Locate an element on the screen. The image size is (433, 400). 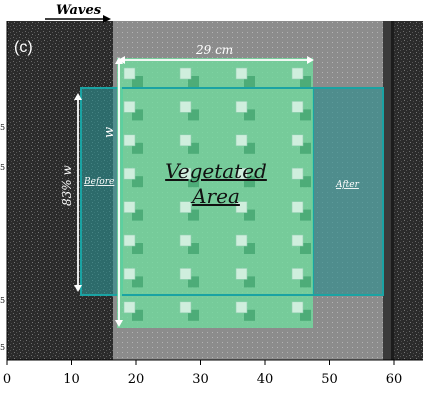
w-arrow is located at coordinates (119, 192).